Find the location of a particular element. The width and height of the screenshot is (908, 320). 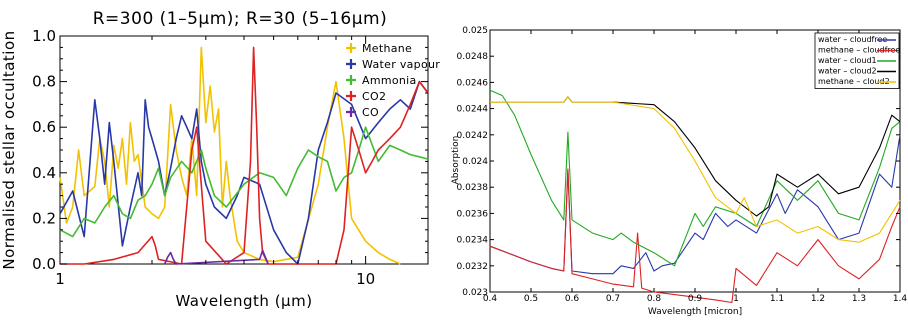

left-y-tick-label: 0.8 is located at coordinates (44, 82).